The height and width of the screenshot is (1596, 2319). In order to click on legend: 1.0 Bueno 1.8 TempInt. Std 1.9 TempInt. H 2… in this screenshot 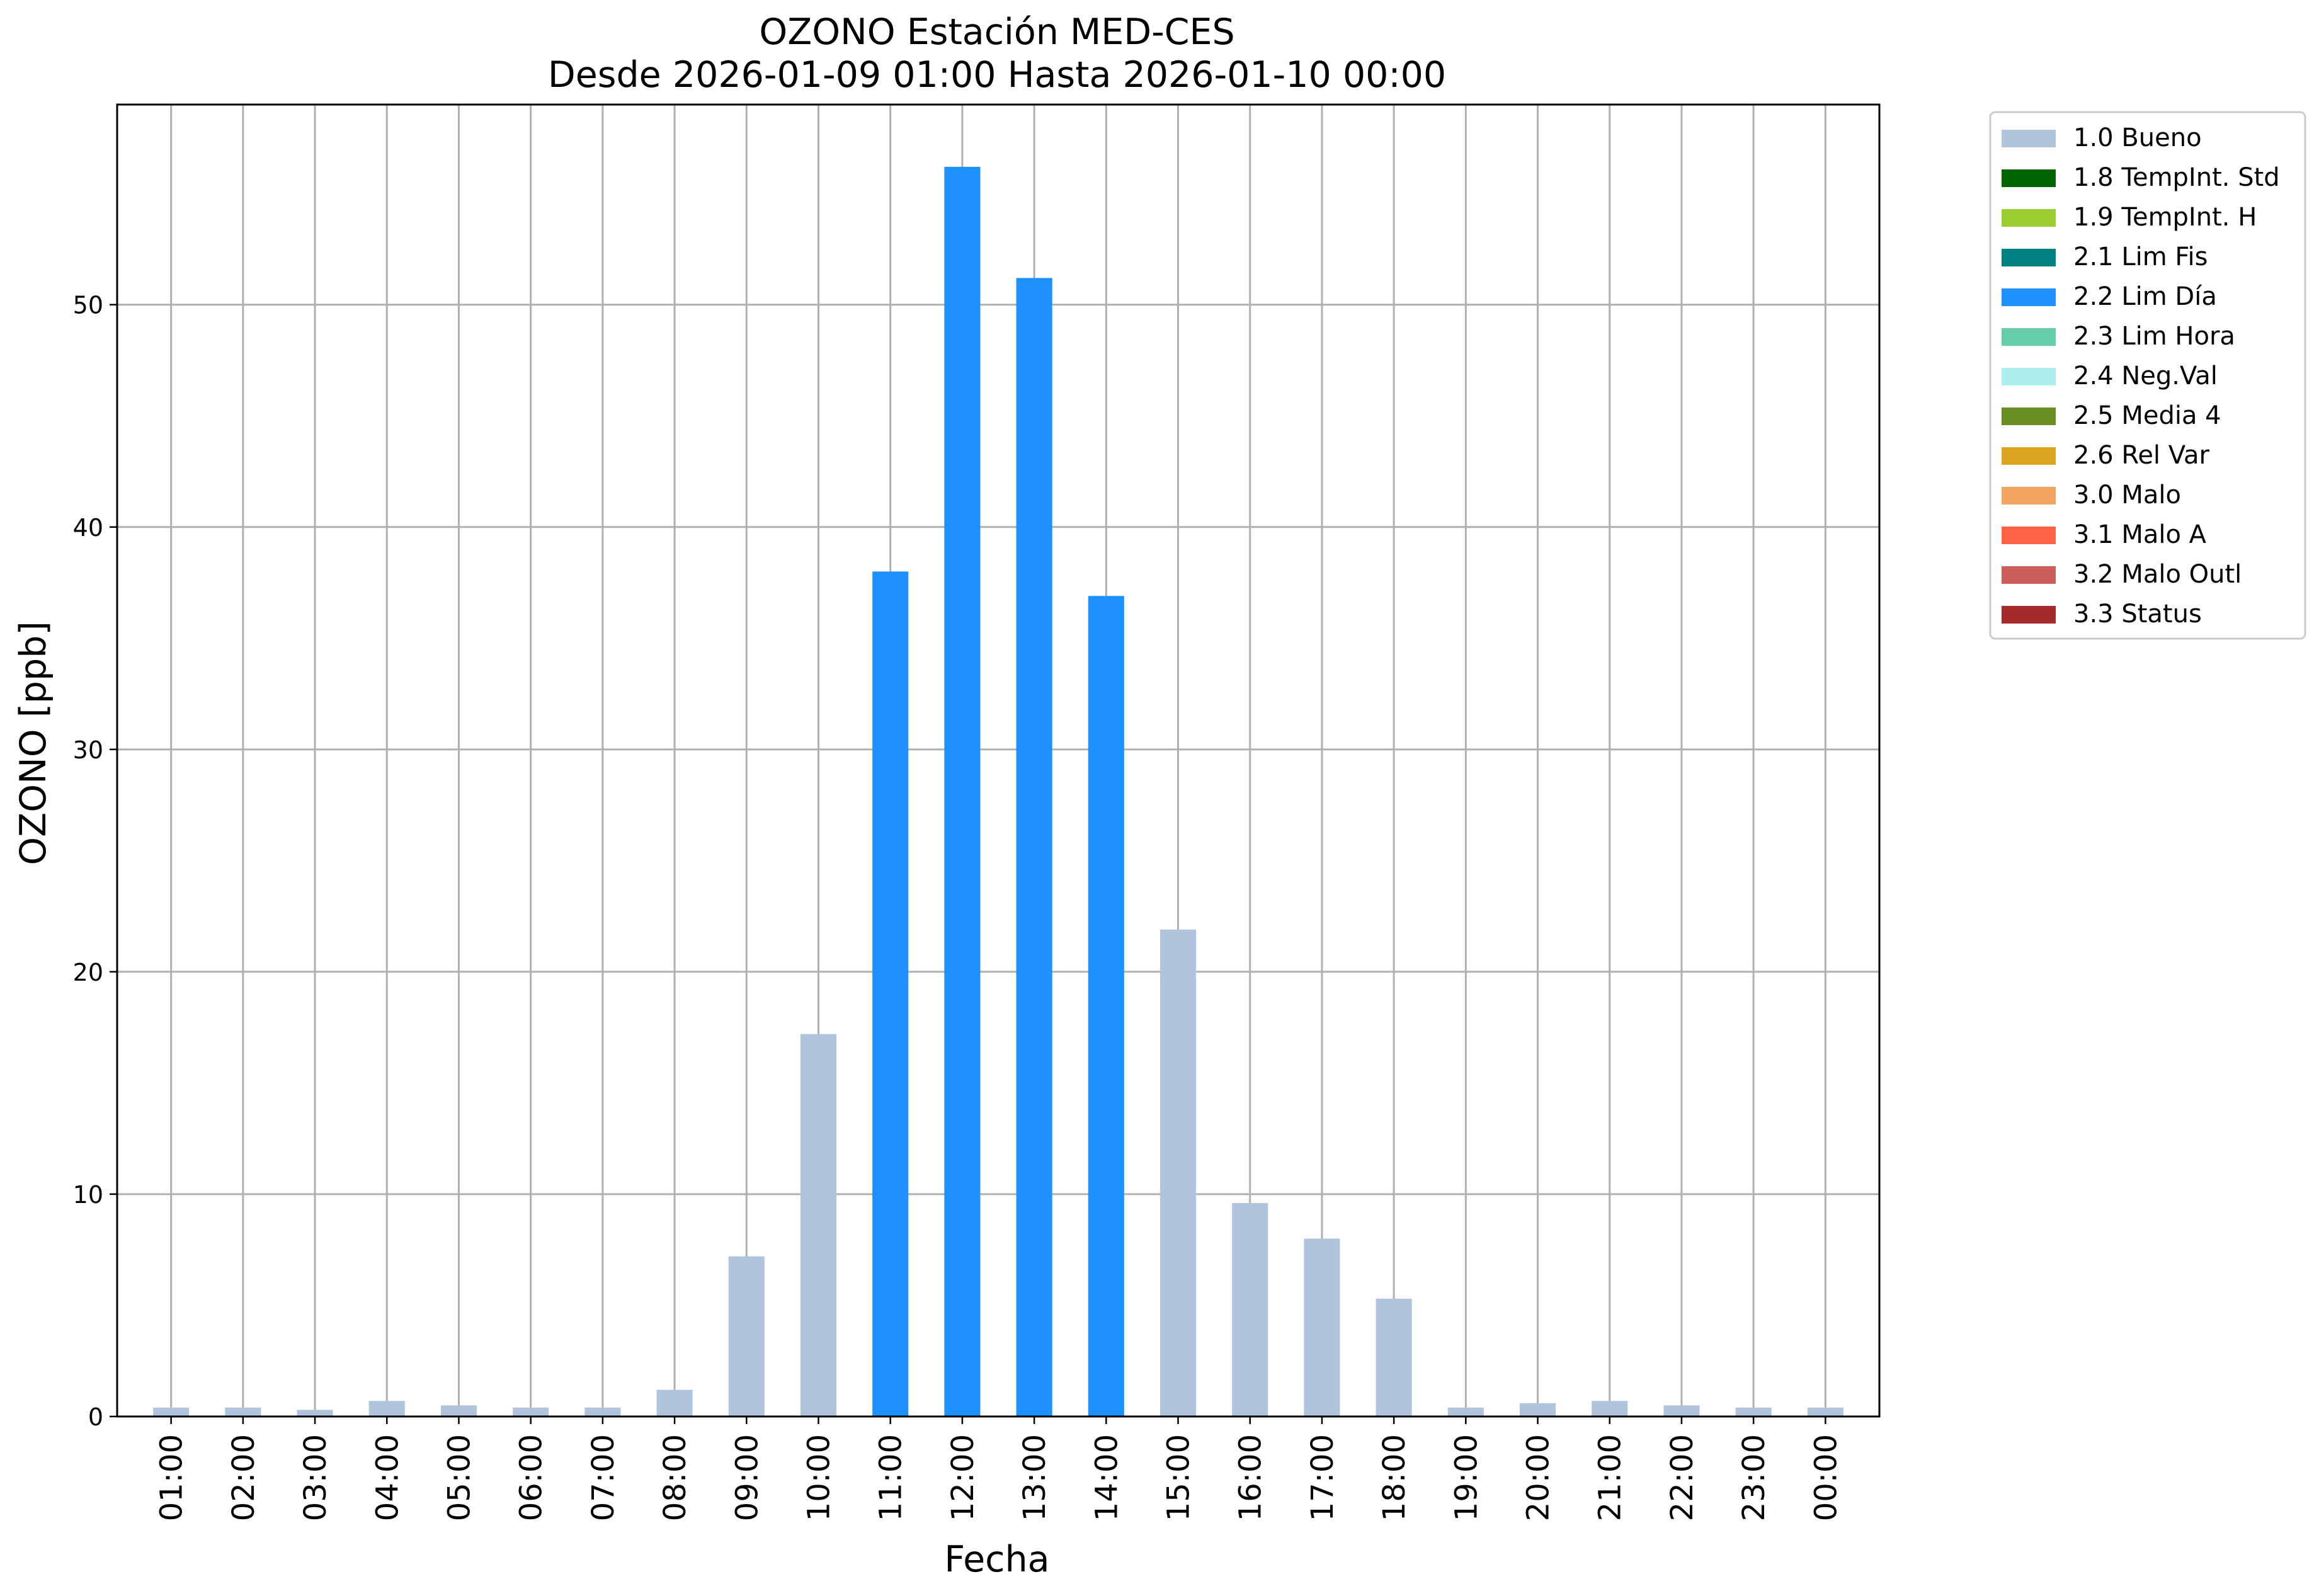, I will do `click(2147, 375)`.